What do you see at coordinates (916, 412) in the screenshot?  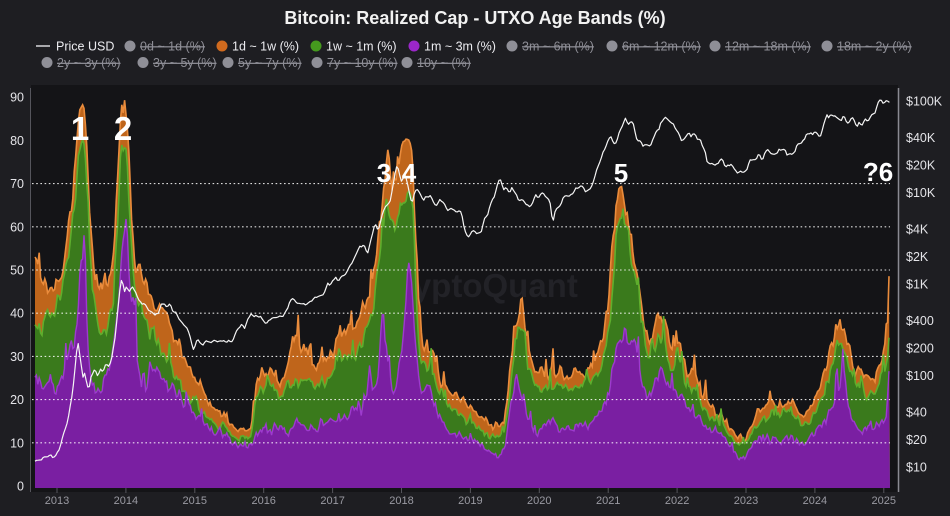 I see `svg-text: $40` at bounding box center [916, 412].